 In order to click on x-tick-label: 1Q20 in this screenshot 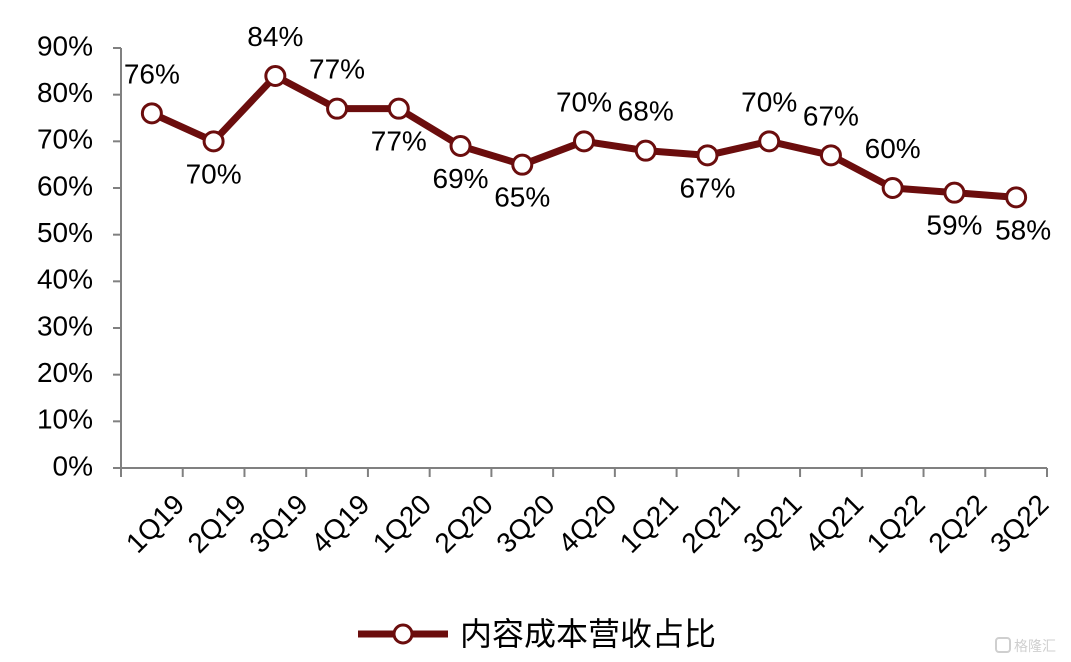, I will do `click(402, 523)`.